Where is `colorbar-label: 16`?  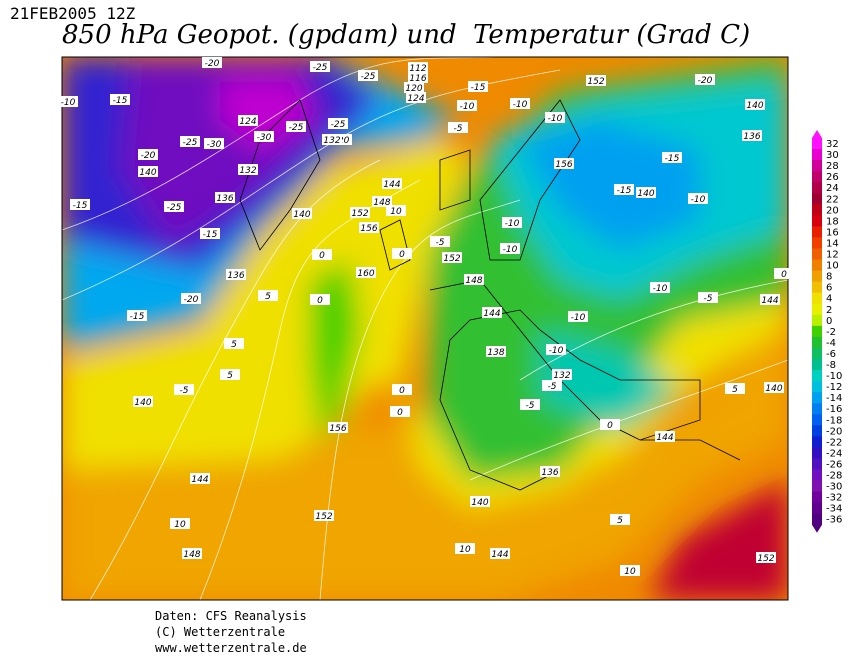
colorbar-label: 16 is located at coordinates (832, 232).